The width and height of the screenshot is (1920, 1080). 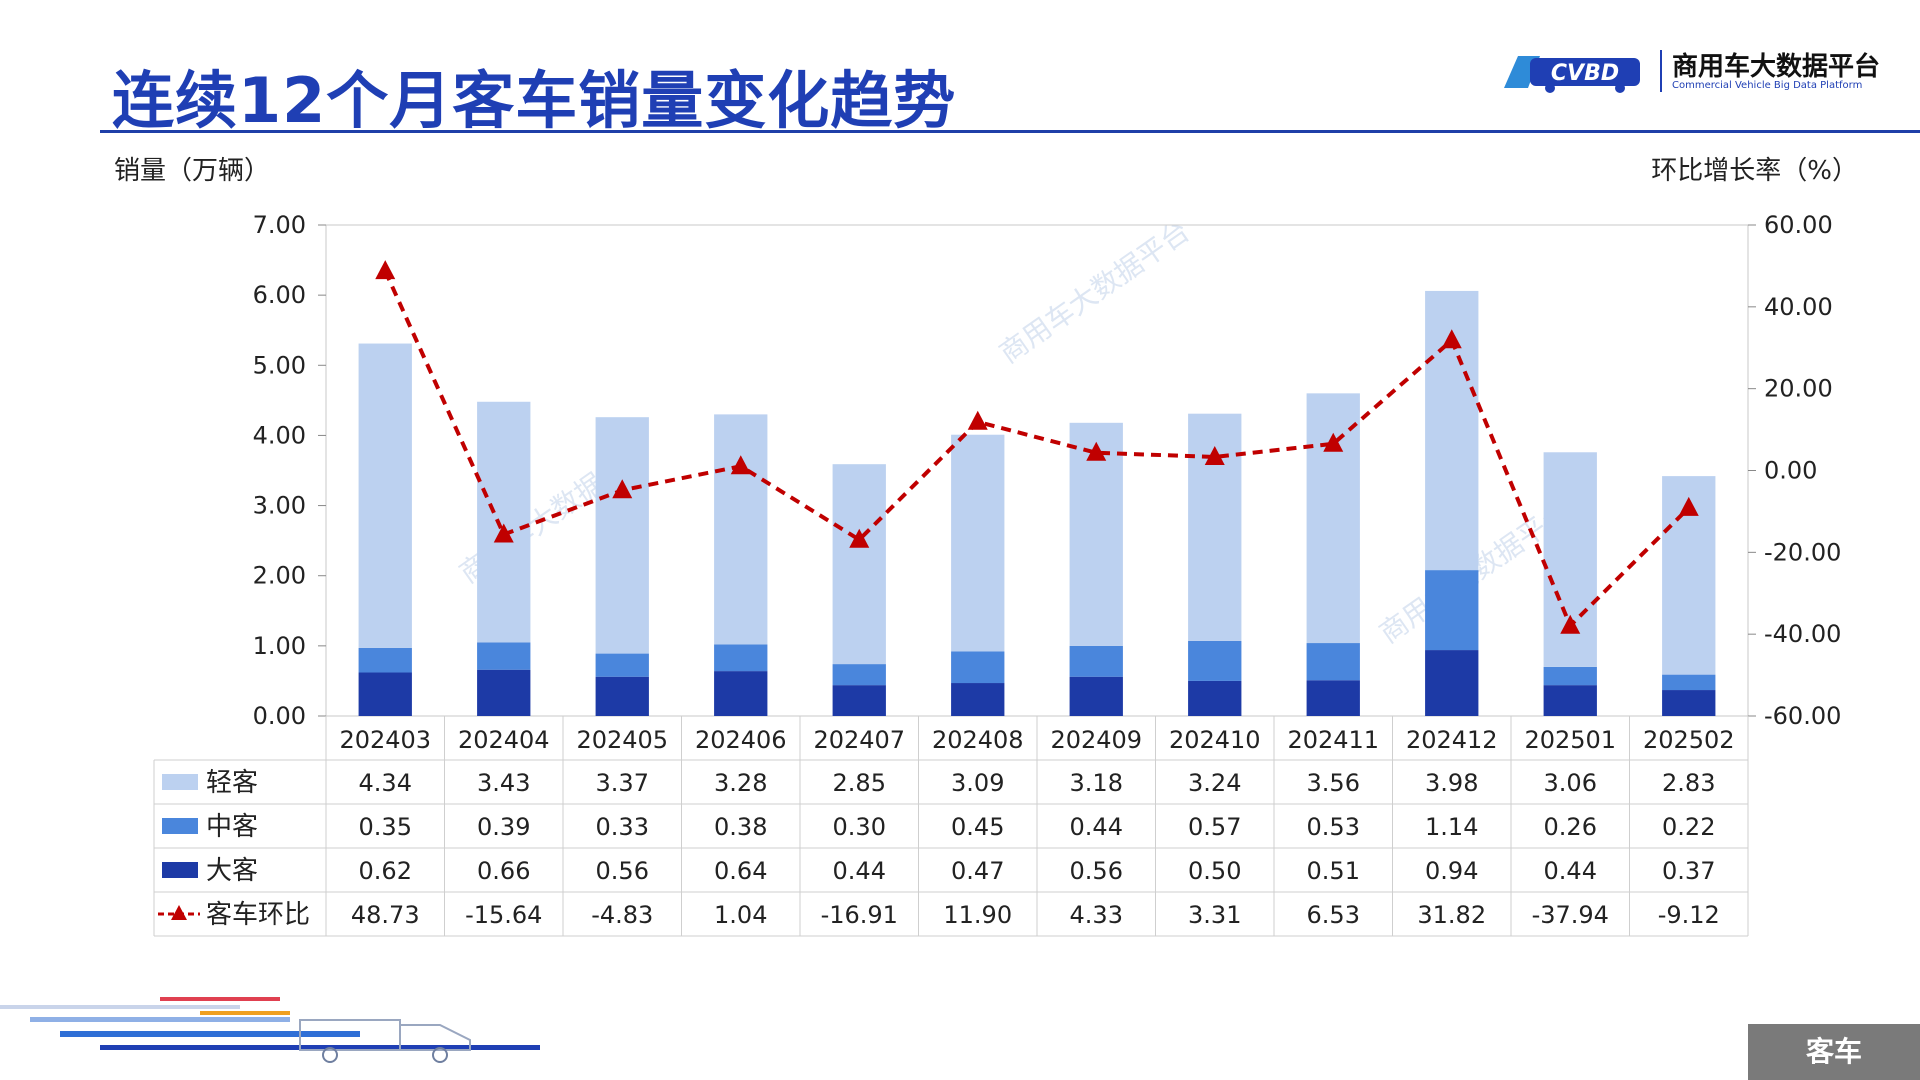 What do you see at coordinates (859, 827) in the screenshot?
I see `table-cell: 0.30` at bounding box center [859, 827].